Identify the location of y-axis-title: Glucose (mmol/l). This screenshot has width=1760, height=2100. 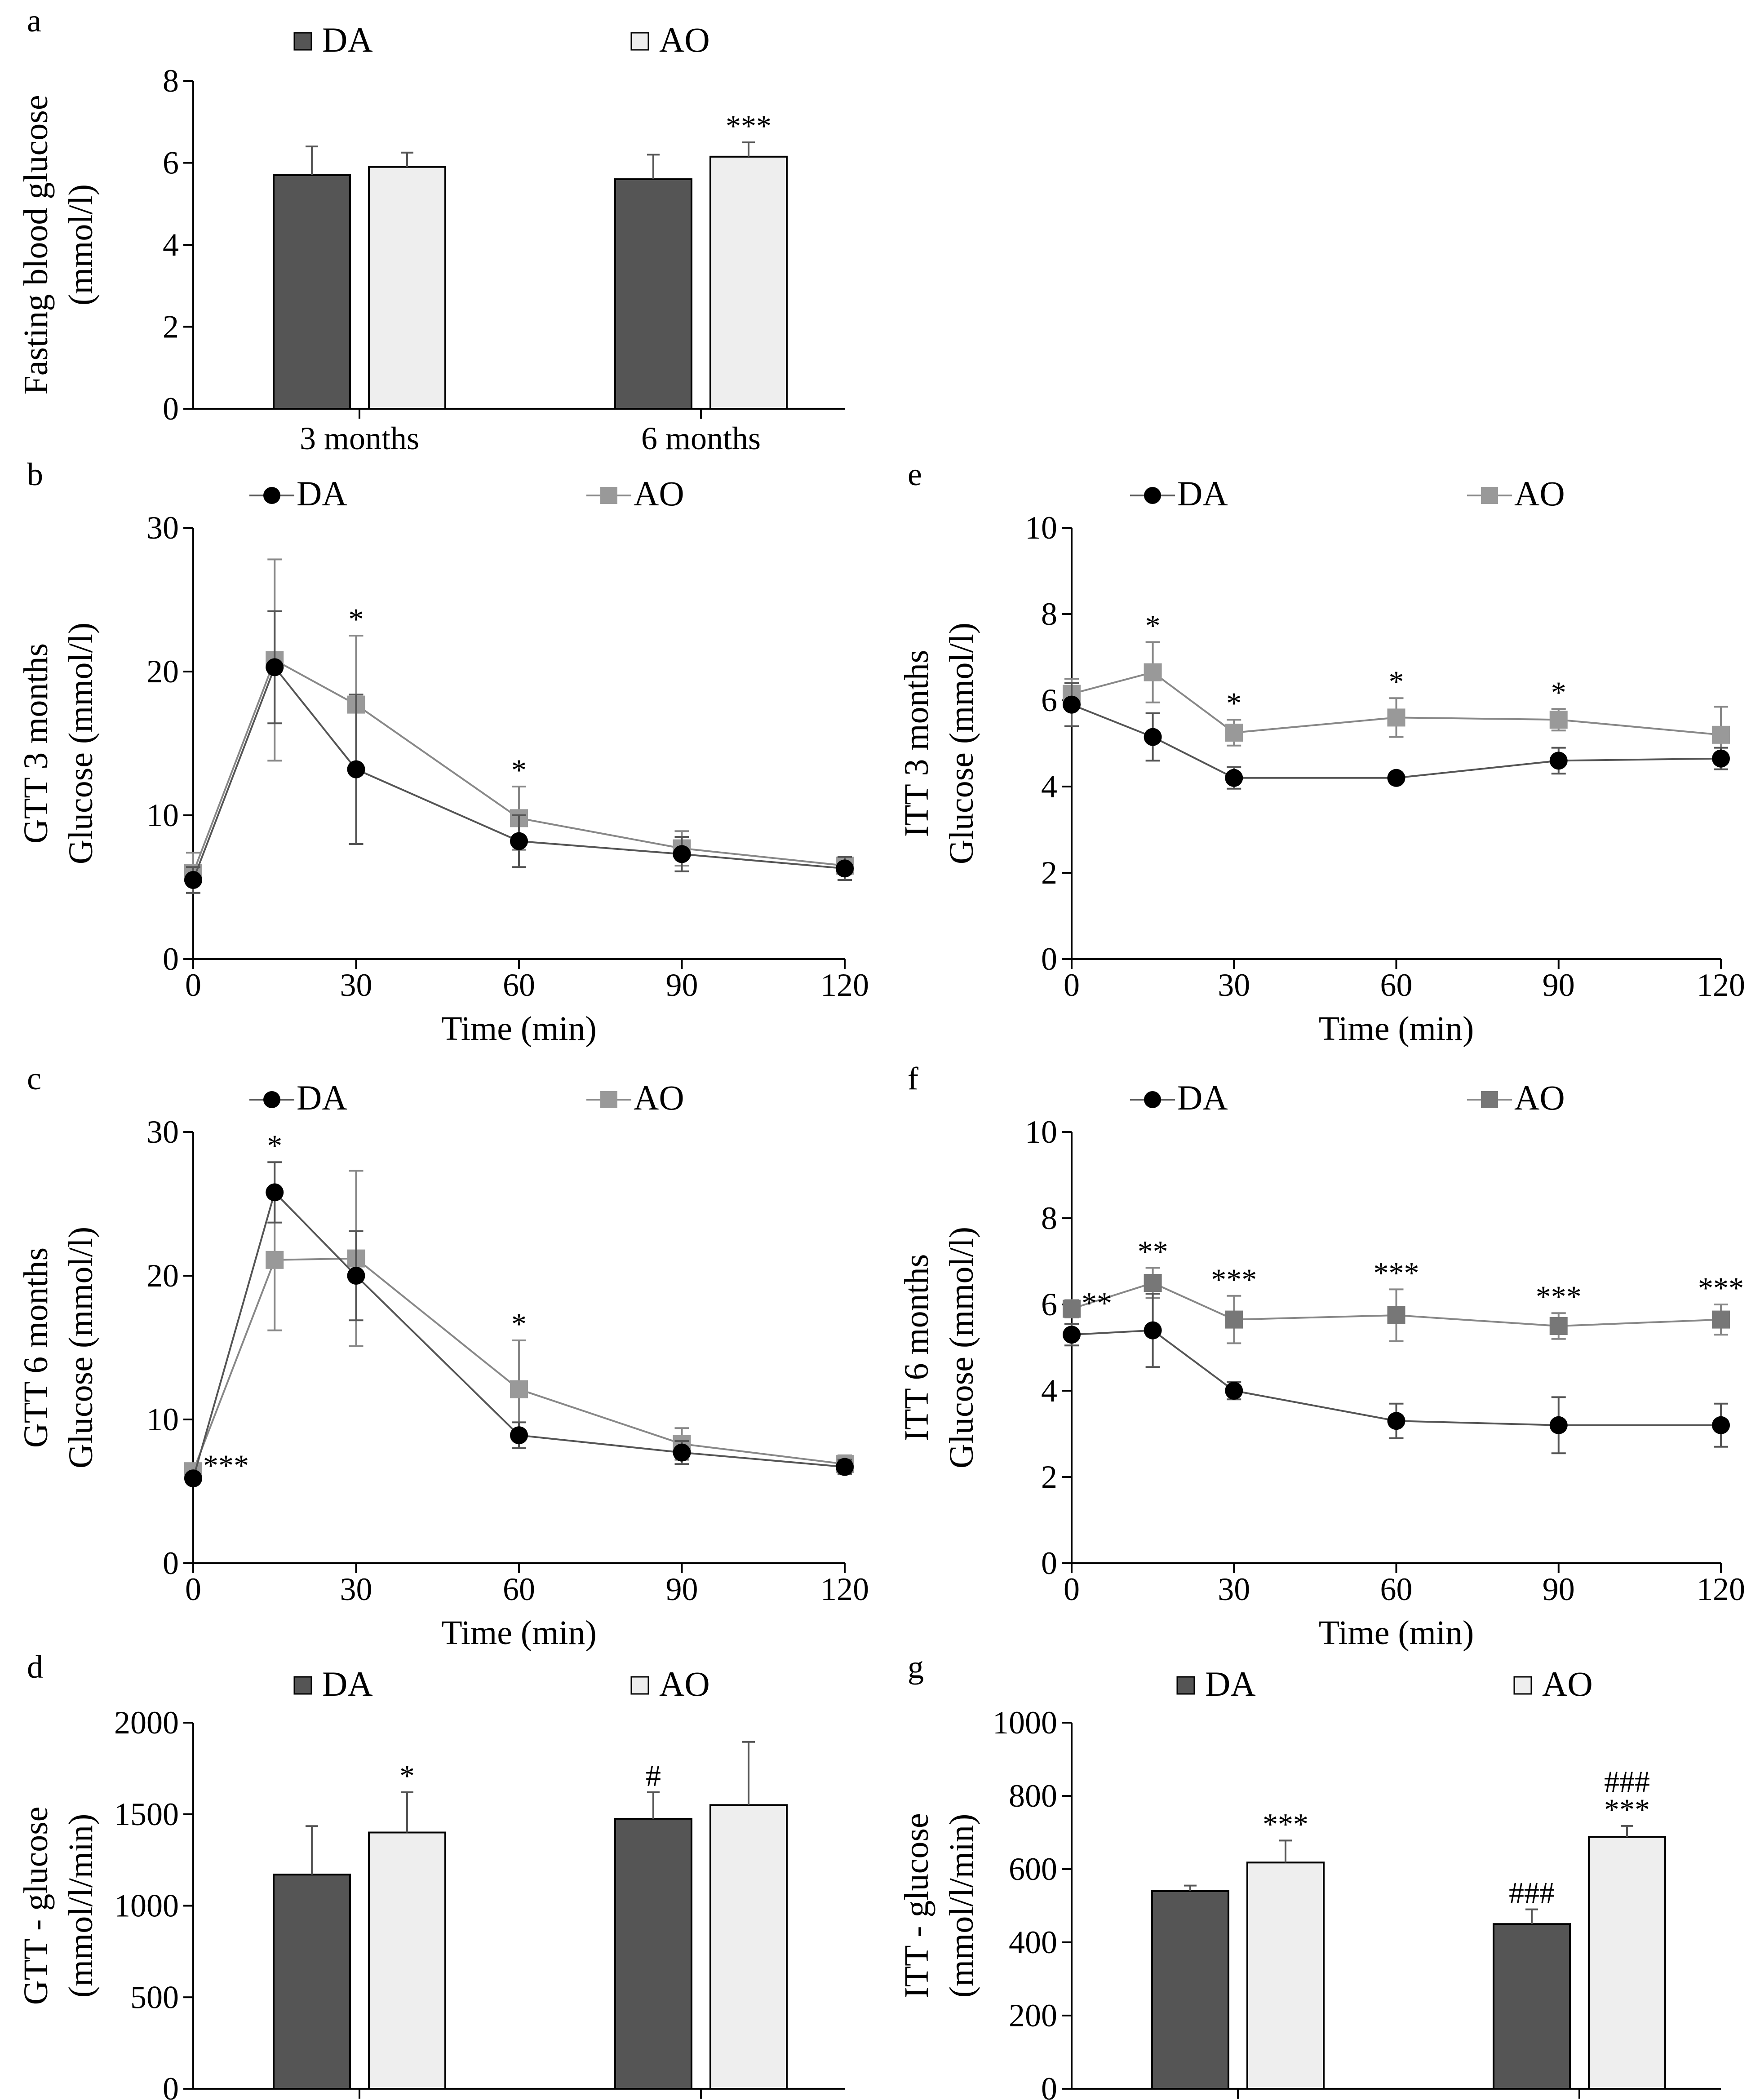
(81, 743).